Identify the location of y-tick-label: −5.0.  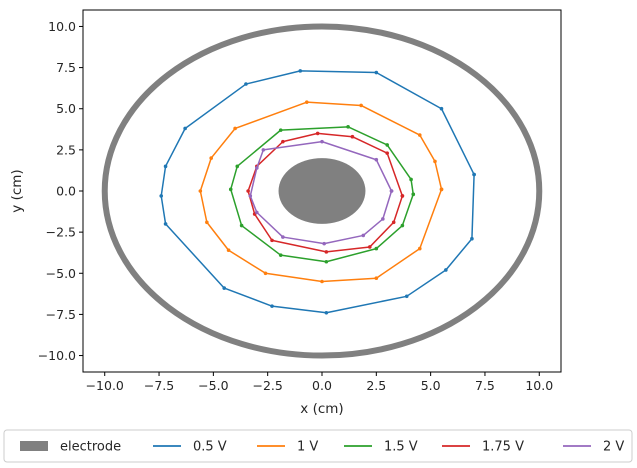
(61, 273).